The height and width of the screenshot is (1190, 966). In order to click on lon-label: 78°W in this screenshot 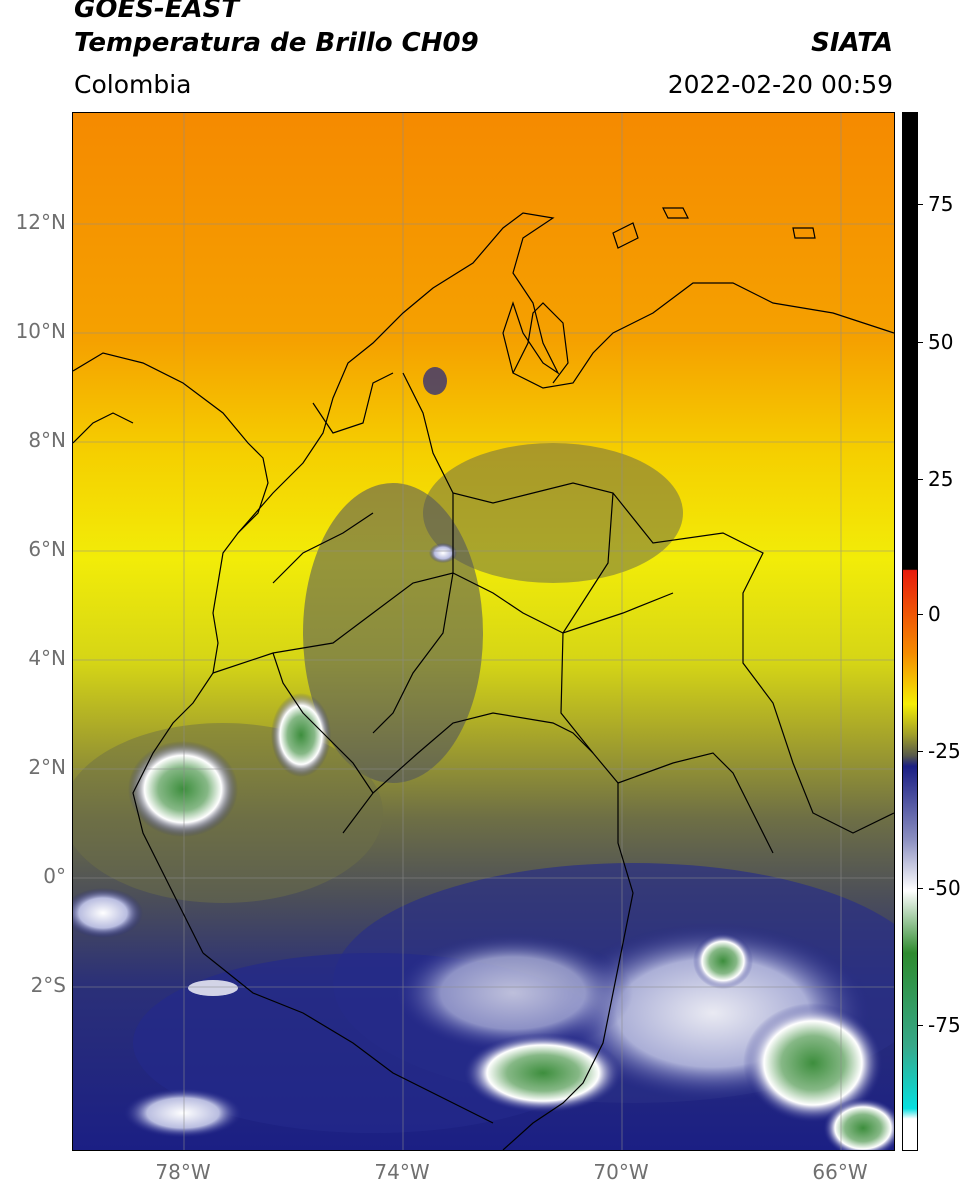, I will do `click(183, 1172)`.